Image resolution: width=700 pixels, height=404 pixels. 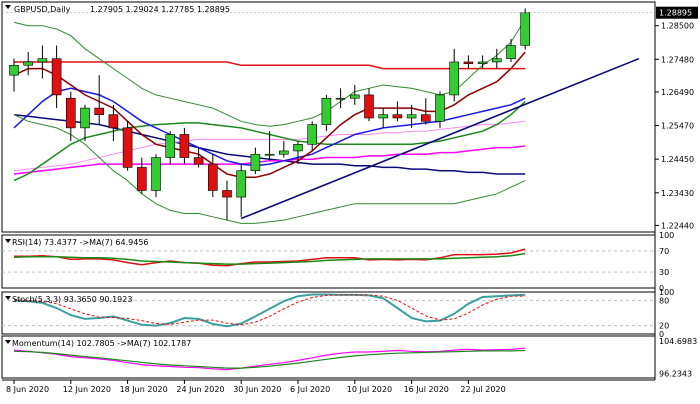 I want to click on x-tick-label: 6 Jul 2020, so click(x=310, y=389).